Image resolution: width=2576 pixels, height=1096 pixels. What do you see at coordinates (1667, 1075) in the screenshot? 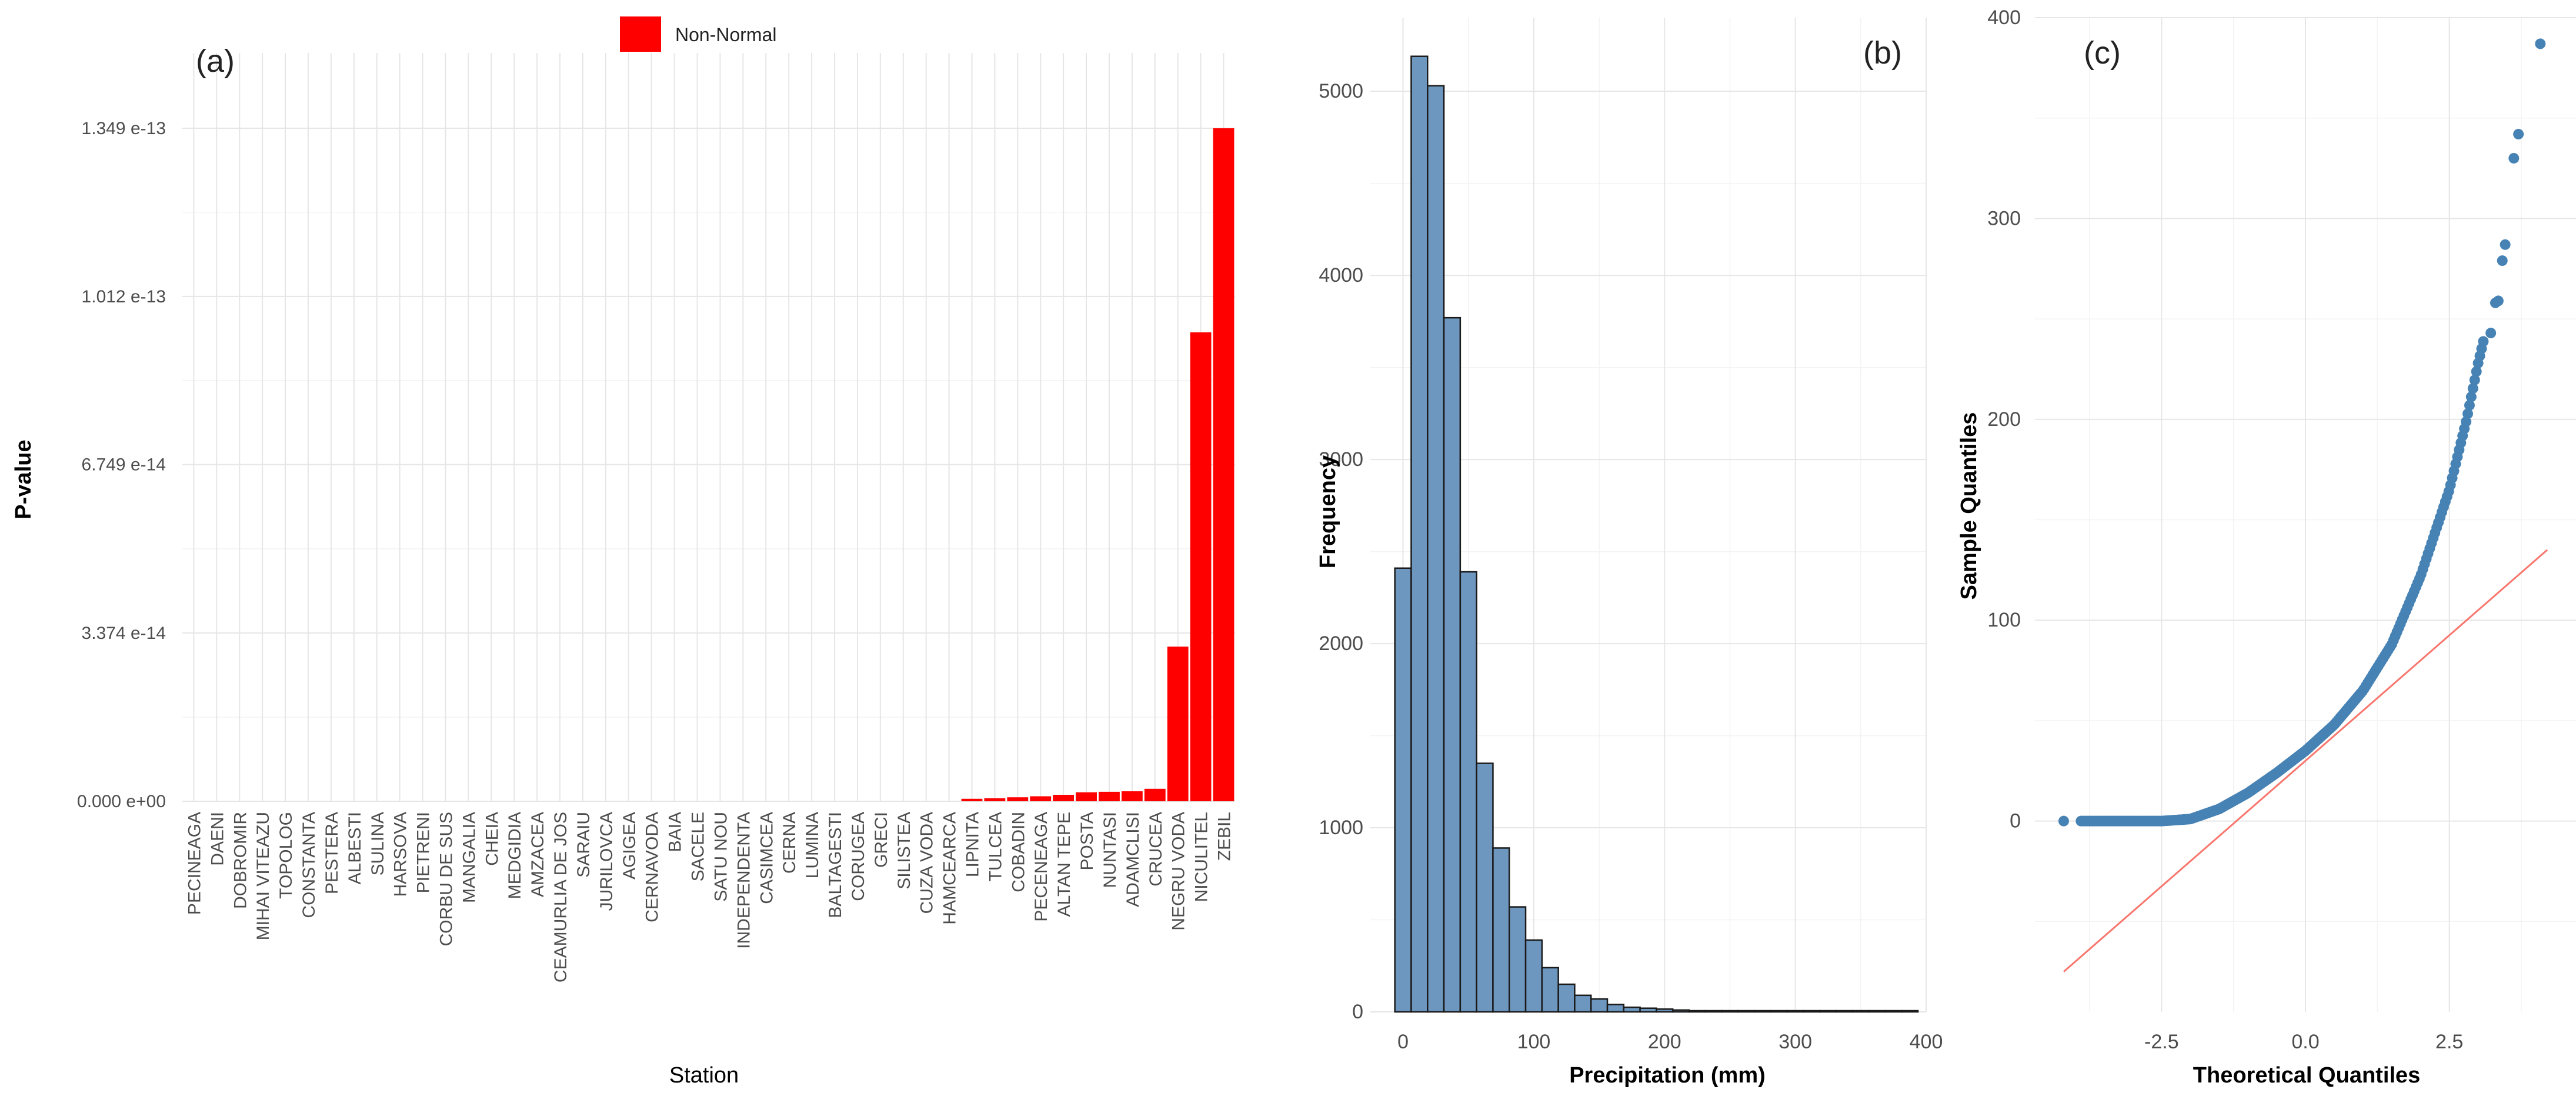
I see `panel-b-xlabel: Precipitation (mm)` at bounding box center [1667, 1075].